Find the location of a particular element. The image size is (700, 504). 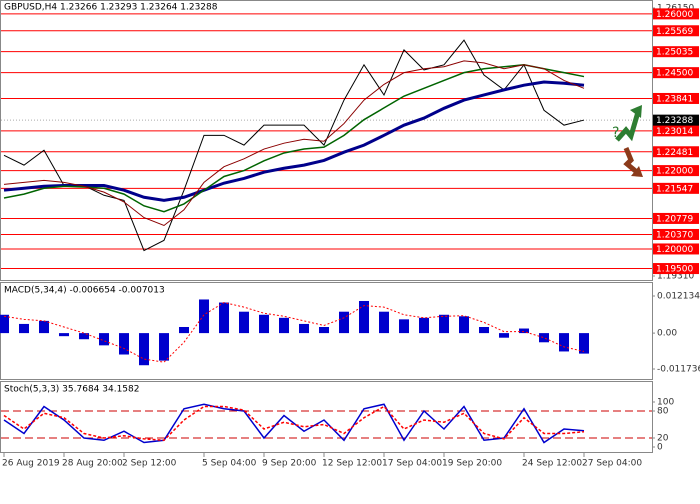

forecast-arrows: ? is located at coordinates (627, 141).